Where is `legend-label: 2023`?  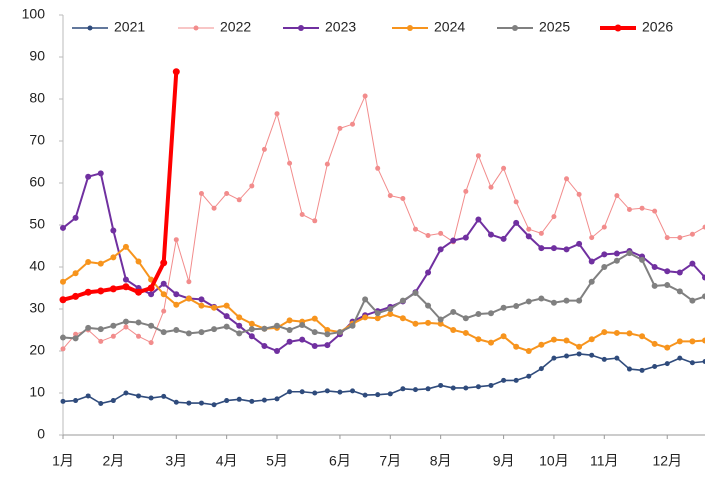
legend-label: 2023 is located at coordinates (340, 27).